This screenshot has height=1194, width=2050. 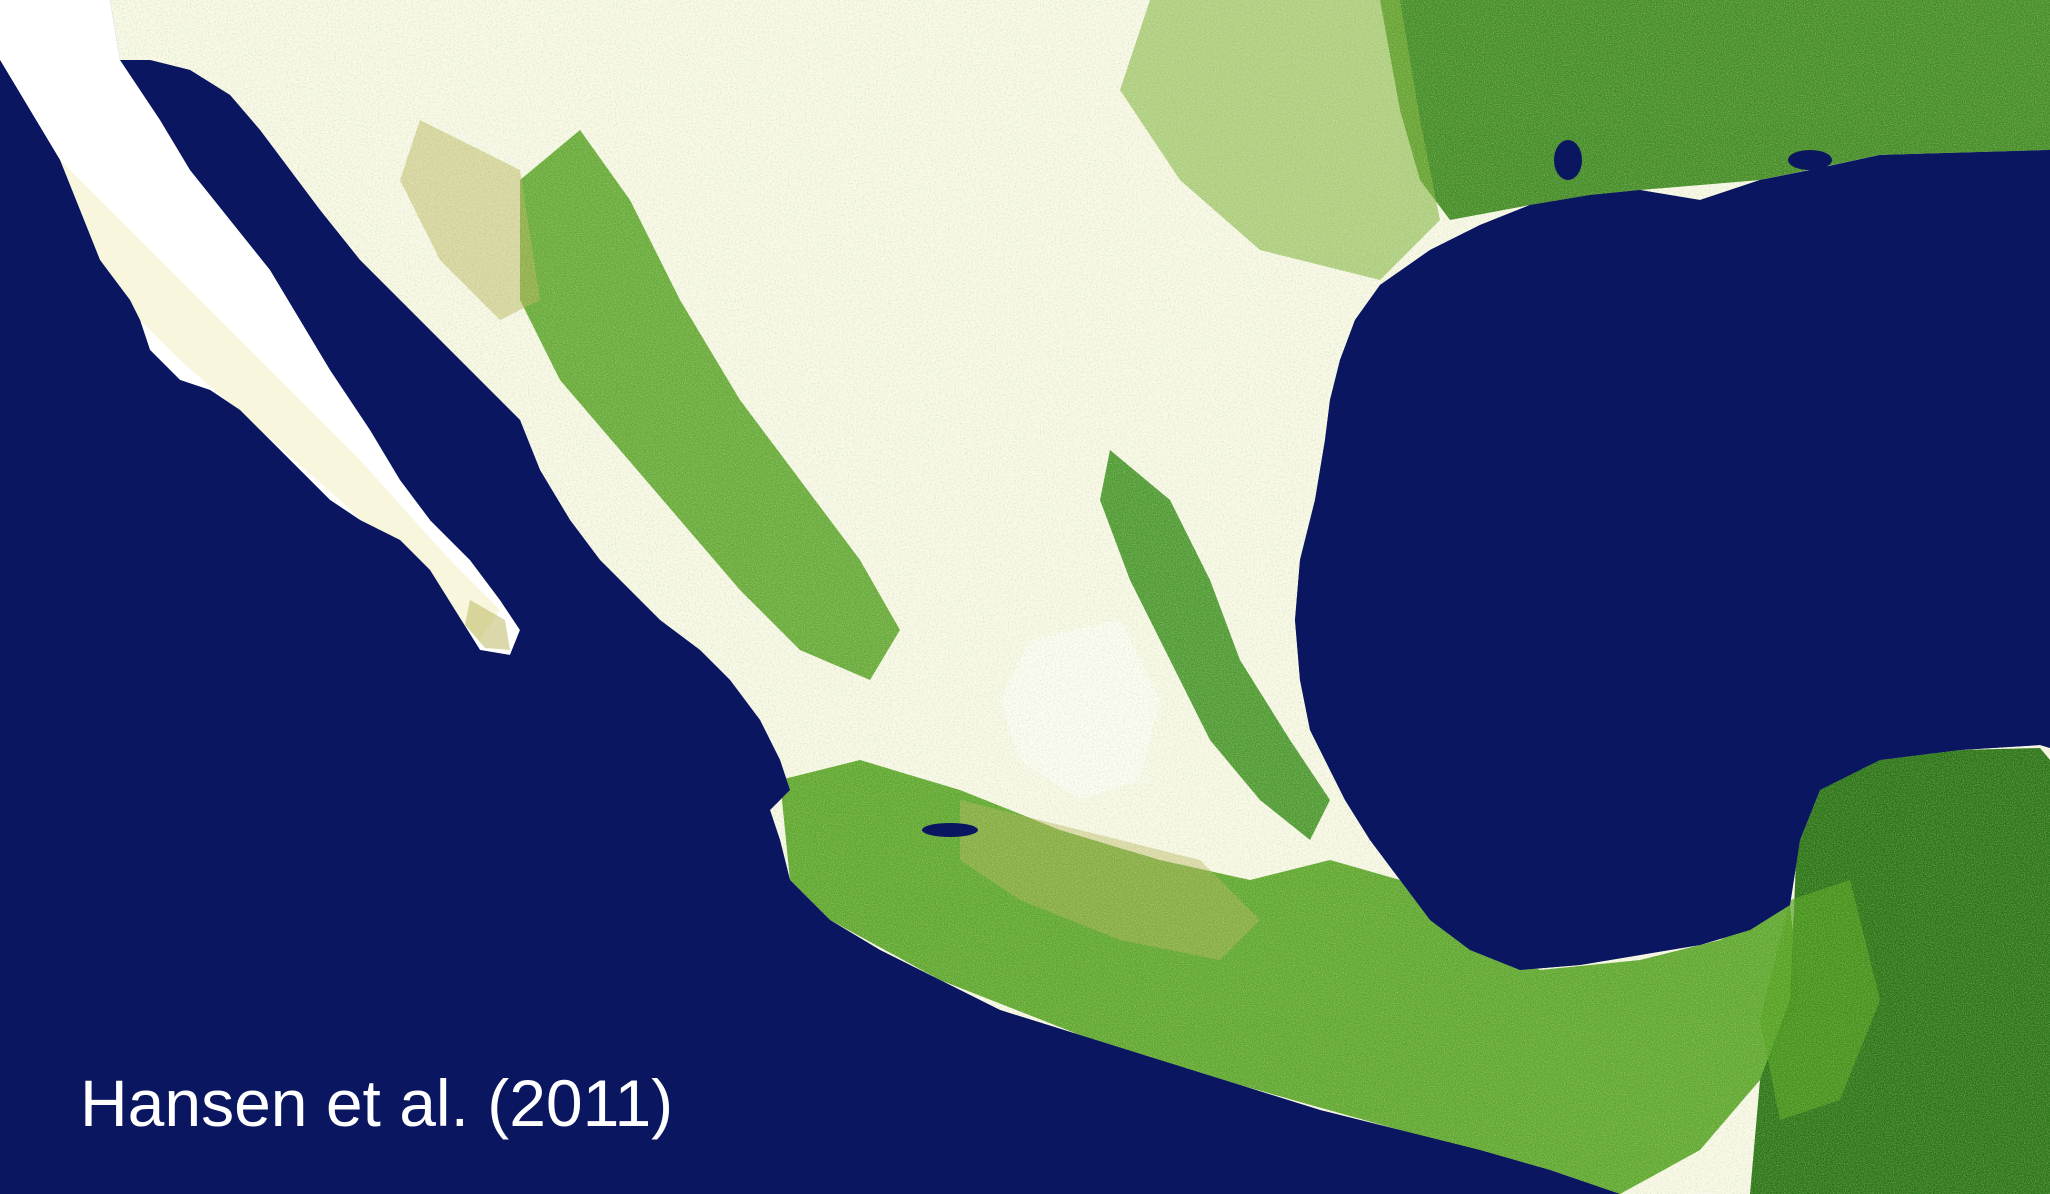 I want to click on lake-small, so click(x=1568, y=160).